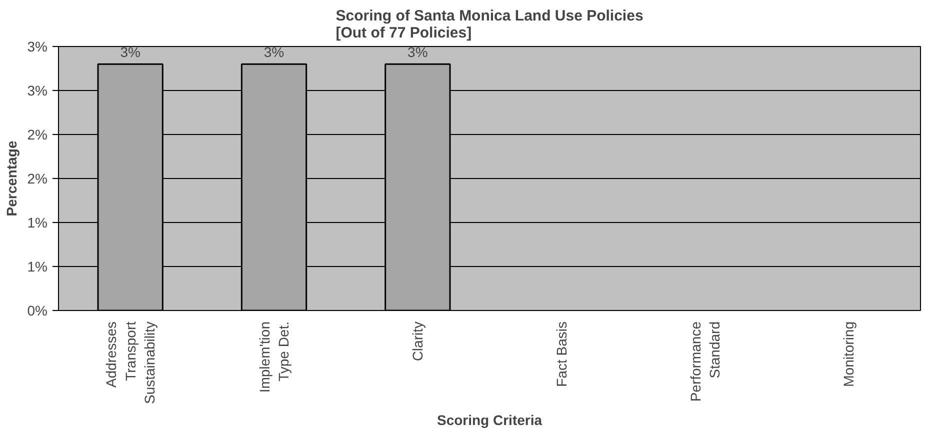 This screenshot has width=935, height=438. I want to click on y-axis-title: Percentage, so click(11, 178).